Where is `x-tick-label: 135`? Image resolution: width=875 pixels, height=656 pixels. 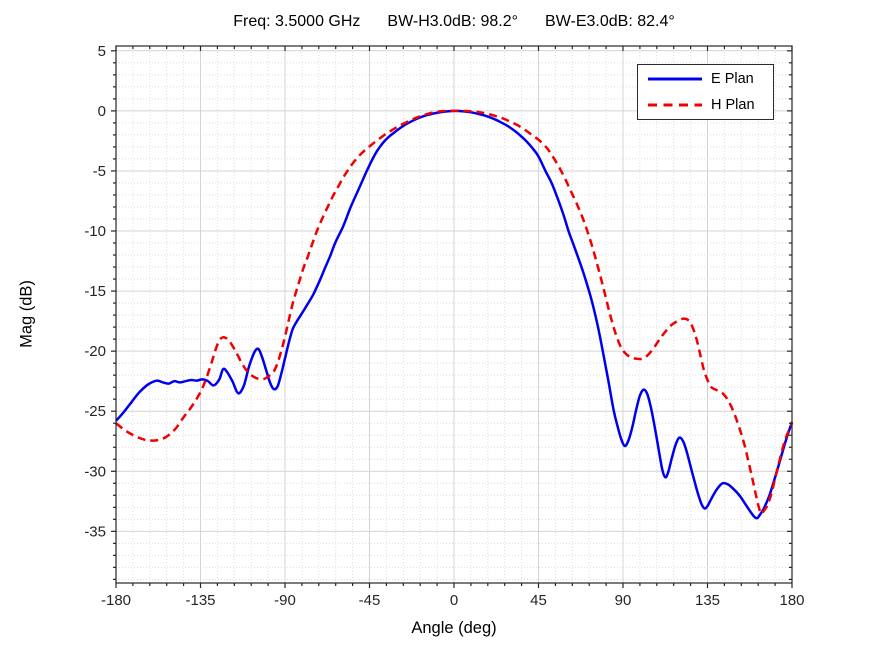
x-tick-label: 135 is located at coordinates (707, 600).